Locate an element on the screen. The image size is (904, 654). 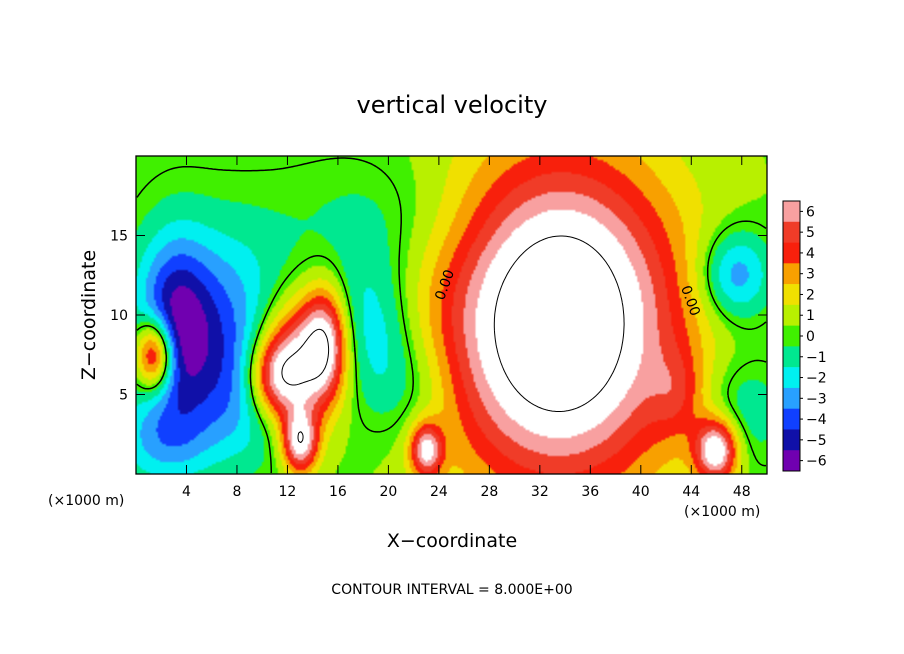
colorbar-label: −2 is located at coordinates (816, 379).